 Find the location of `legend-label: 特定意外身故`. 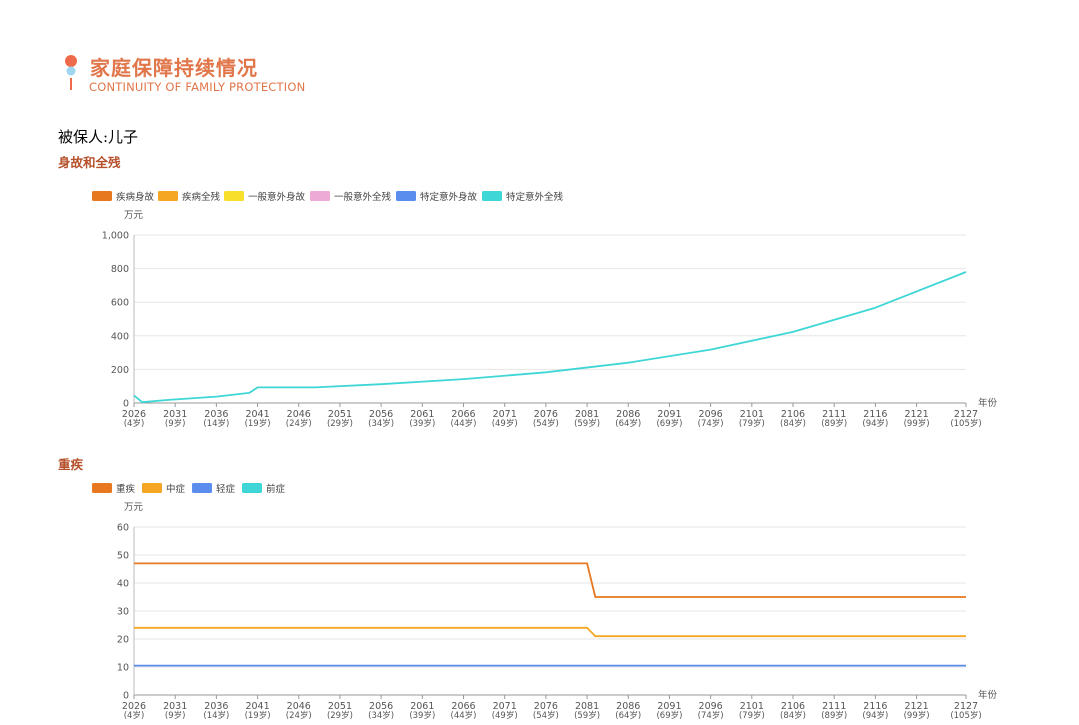

legend-label: 特定意外身故 is located at coordinates (449, 197).